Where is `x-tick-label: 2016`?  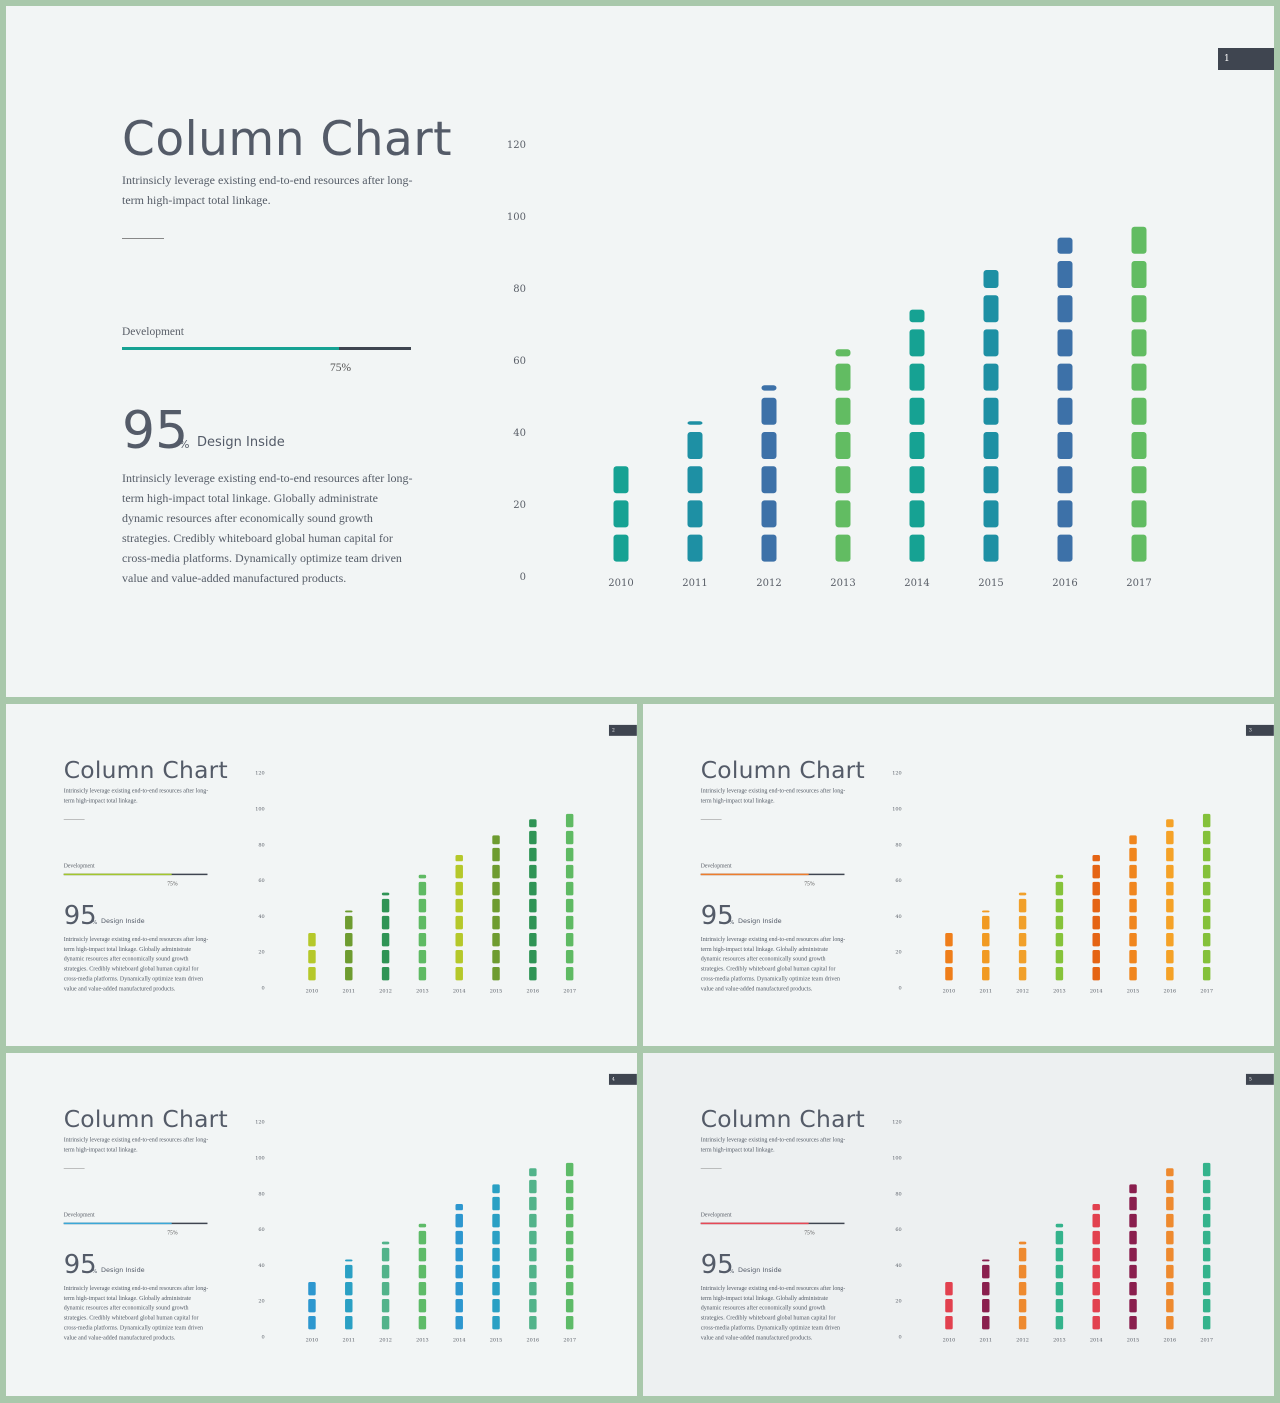 x-tick-label: 2016 is located at coordinates (1170, 1341).